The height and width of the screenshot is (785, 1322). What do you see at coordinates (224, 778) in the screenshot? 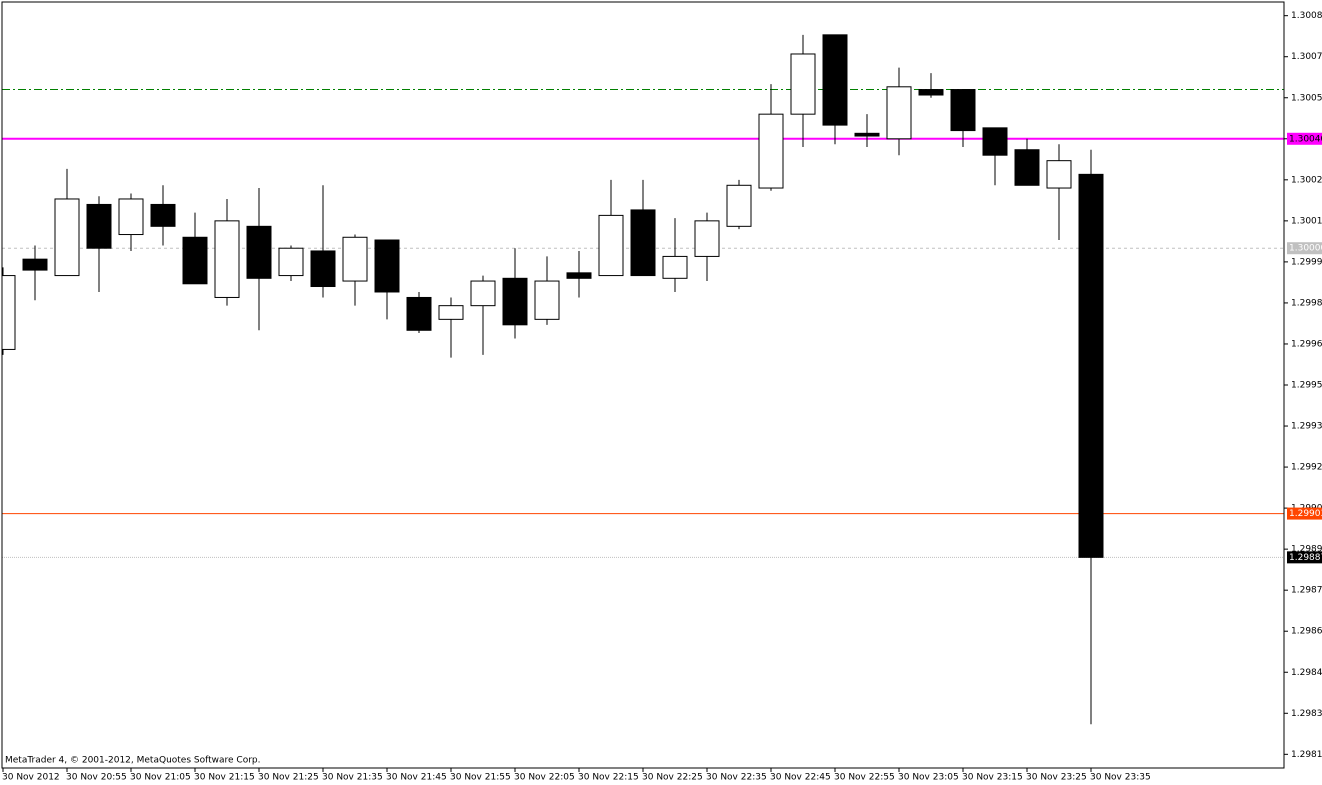
I see `x-tick-label: 30 Nov 21:15` at bounding box center [224, 778].